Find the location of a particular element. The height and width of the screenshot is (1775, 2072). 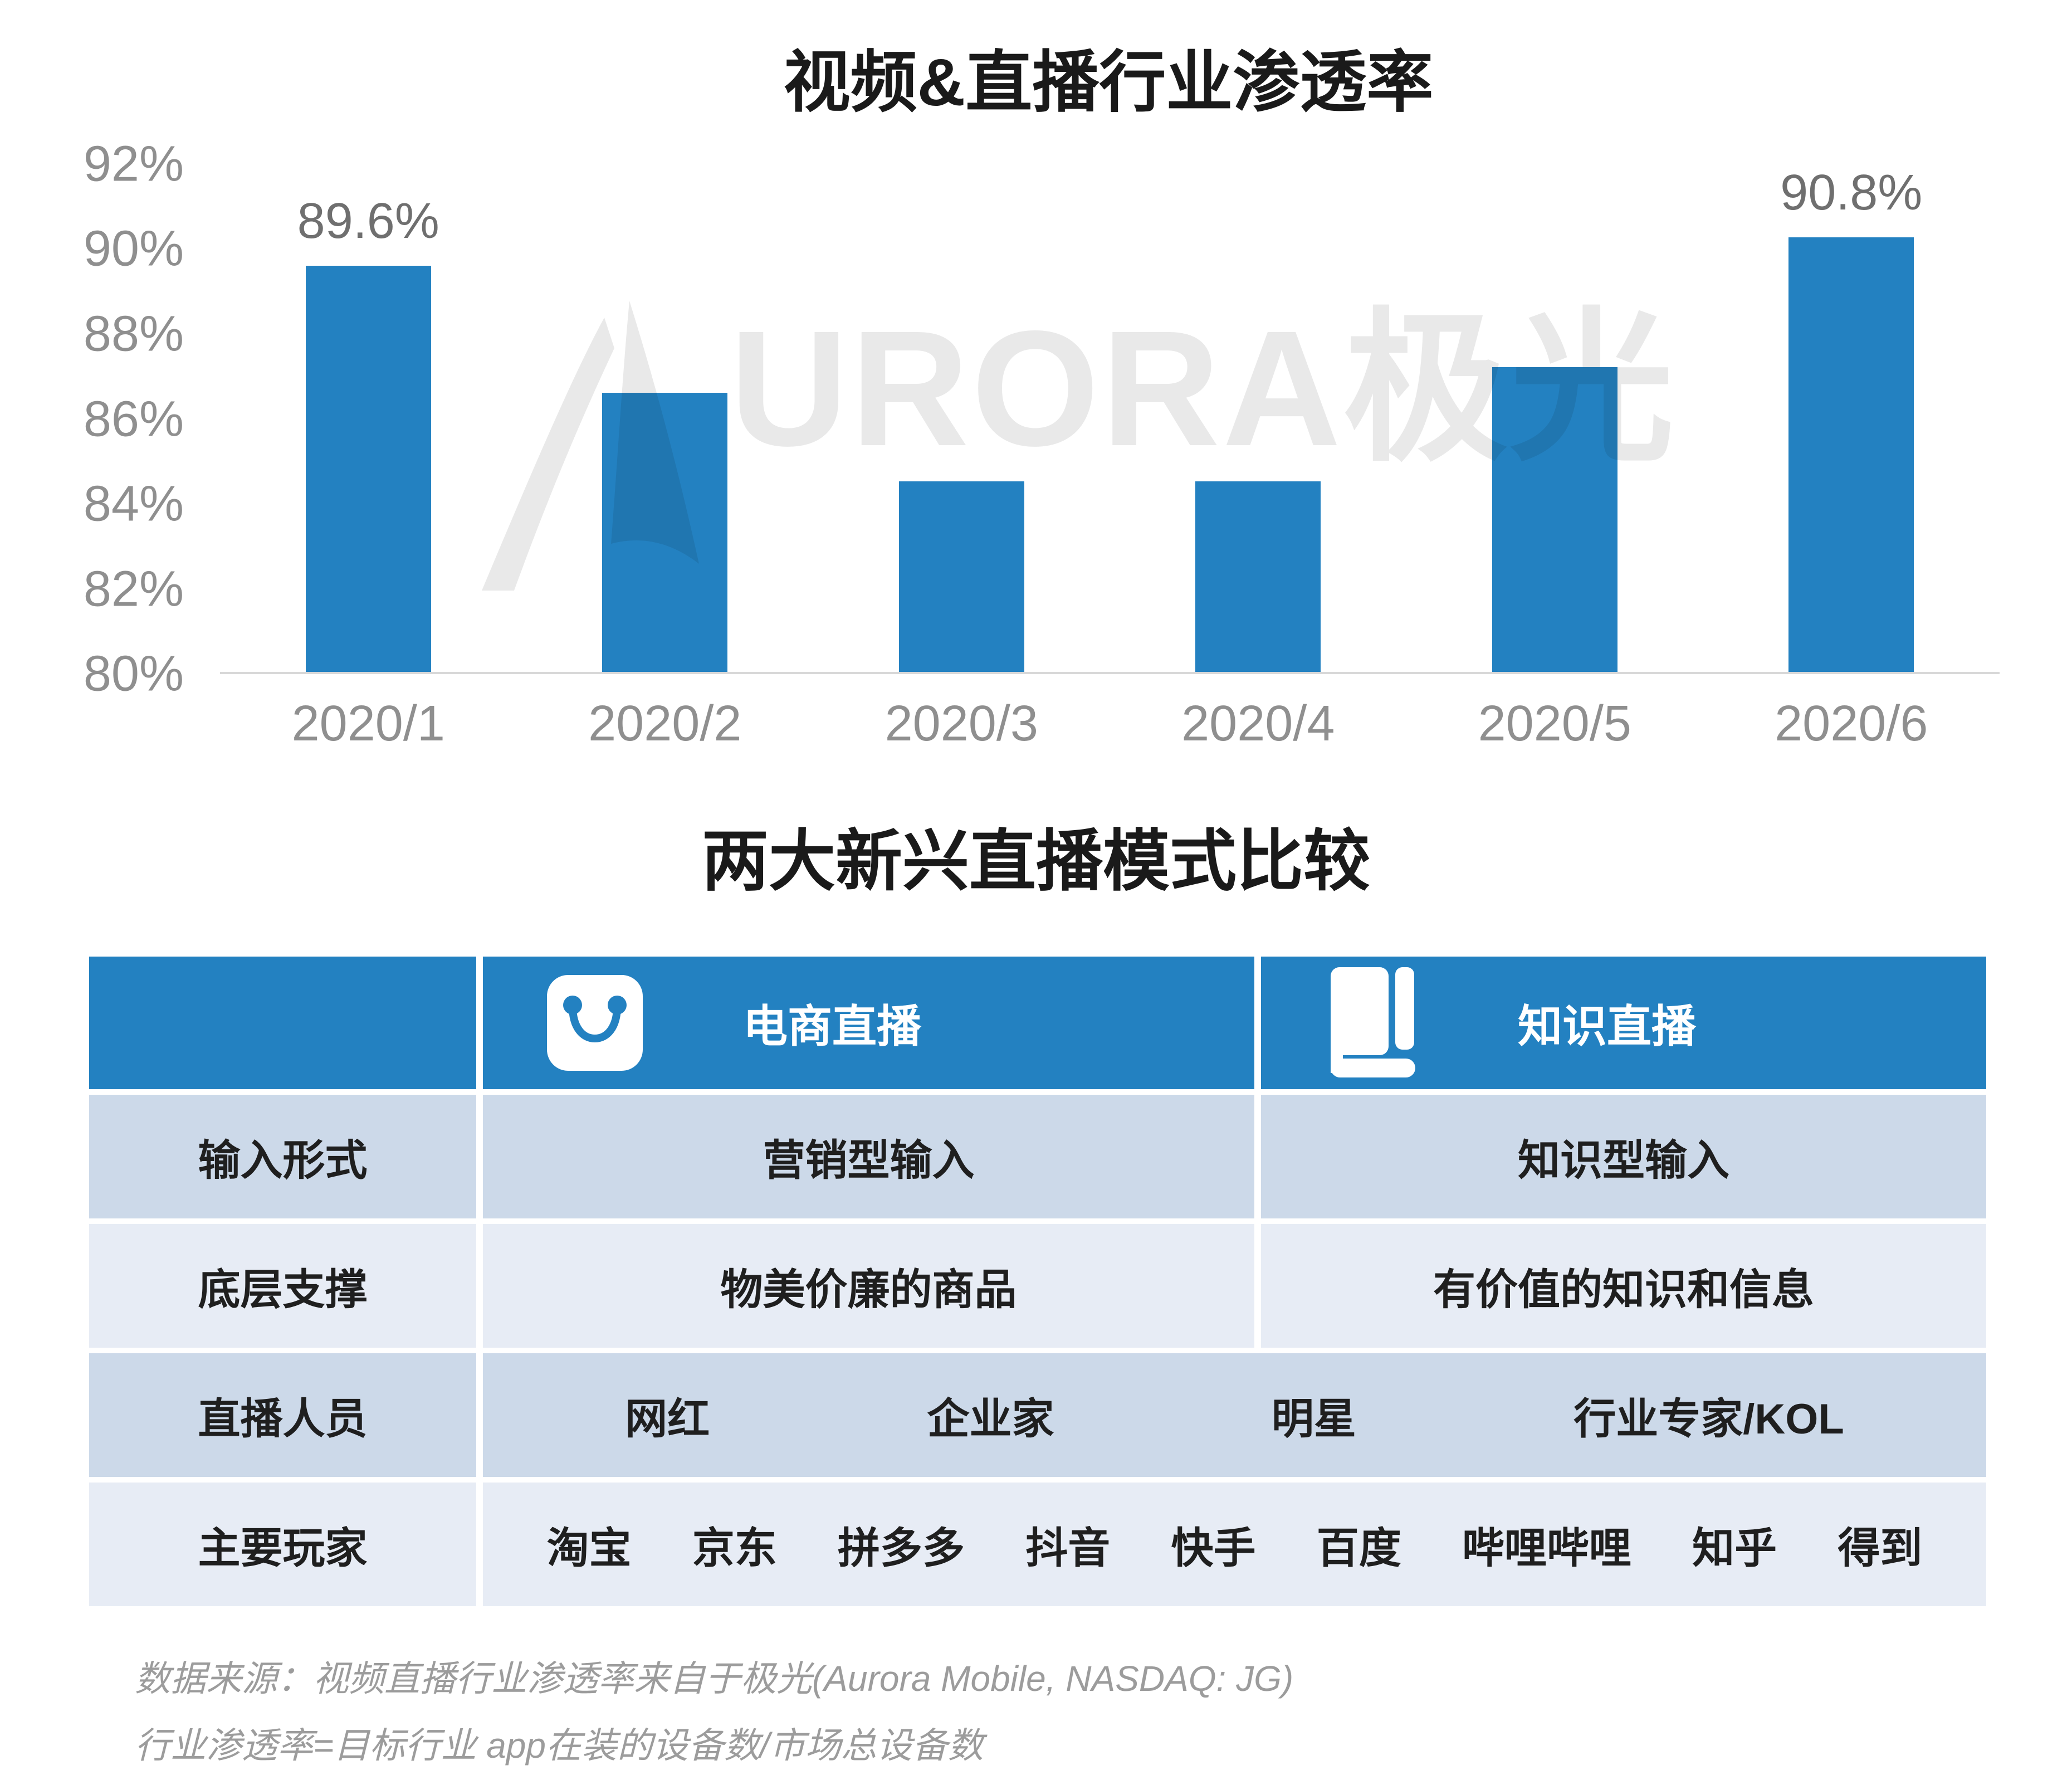

bar-value-label: 90.8% is located at coordinates (1851, 193).